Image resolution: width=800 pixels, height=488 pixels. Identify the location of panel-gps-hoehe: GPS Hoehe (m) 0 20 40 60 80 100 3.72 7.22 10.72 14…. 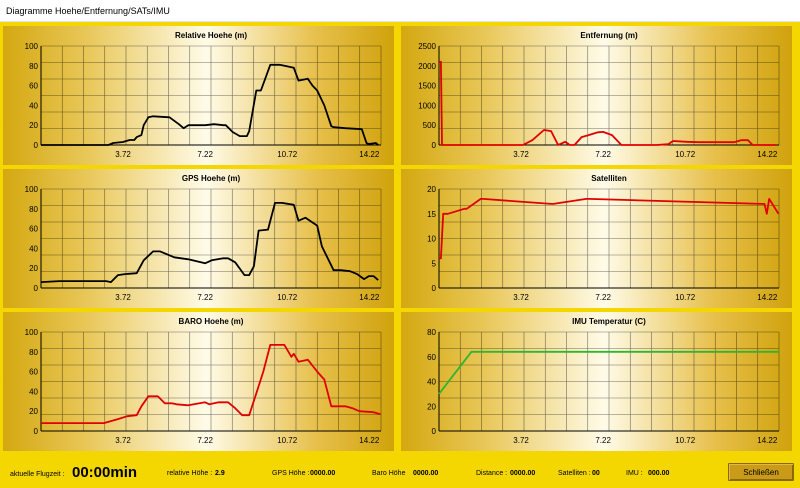
(198, 238).